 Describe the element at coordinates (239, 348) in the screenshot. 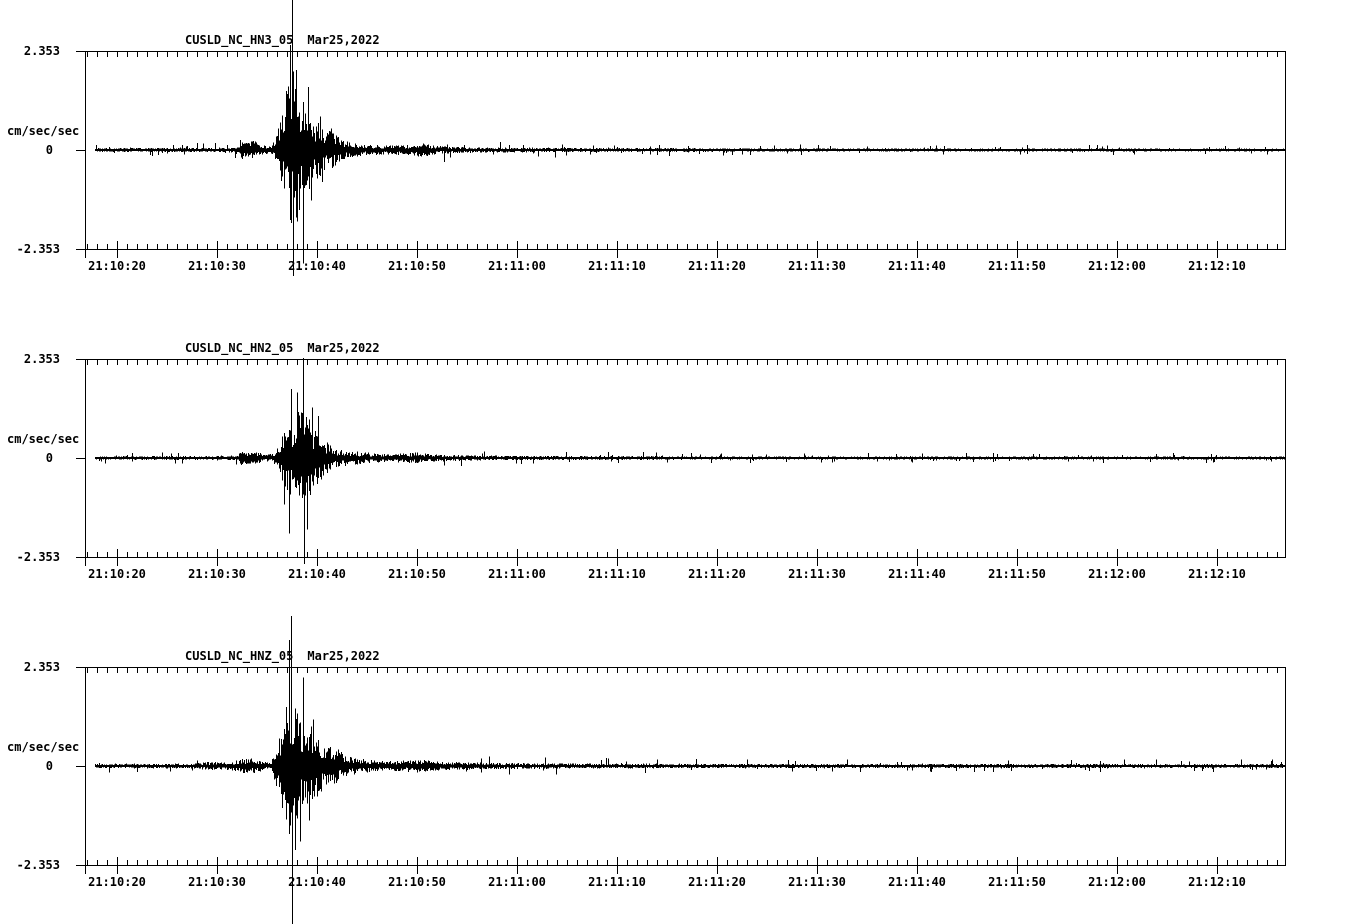

I see `station-channel-label: CUSLD_NC_HN2_05` at that location.